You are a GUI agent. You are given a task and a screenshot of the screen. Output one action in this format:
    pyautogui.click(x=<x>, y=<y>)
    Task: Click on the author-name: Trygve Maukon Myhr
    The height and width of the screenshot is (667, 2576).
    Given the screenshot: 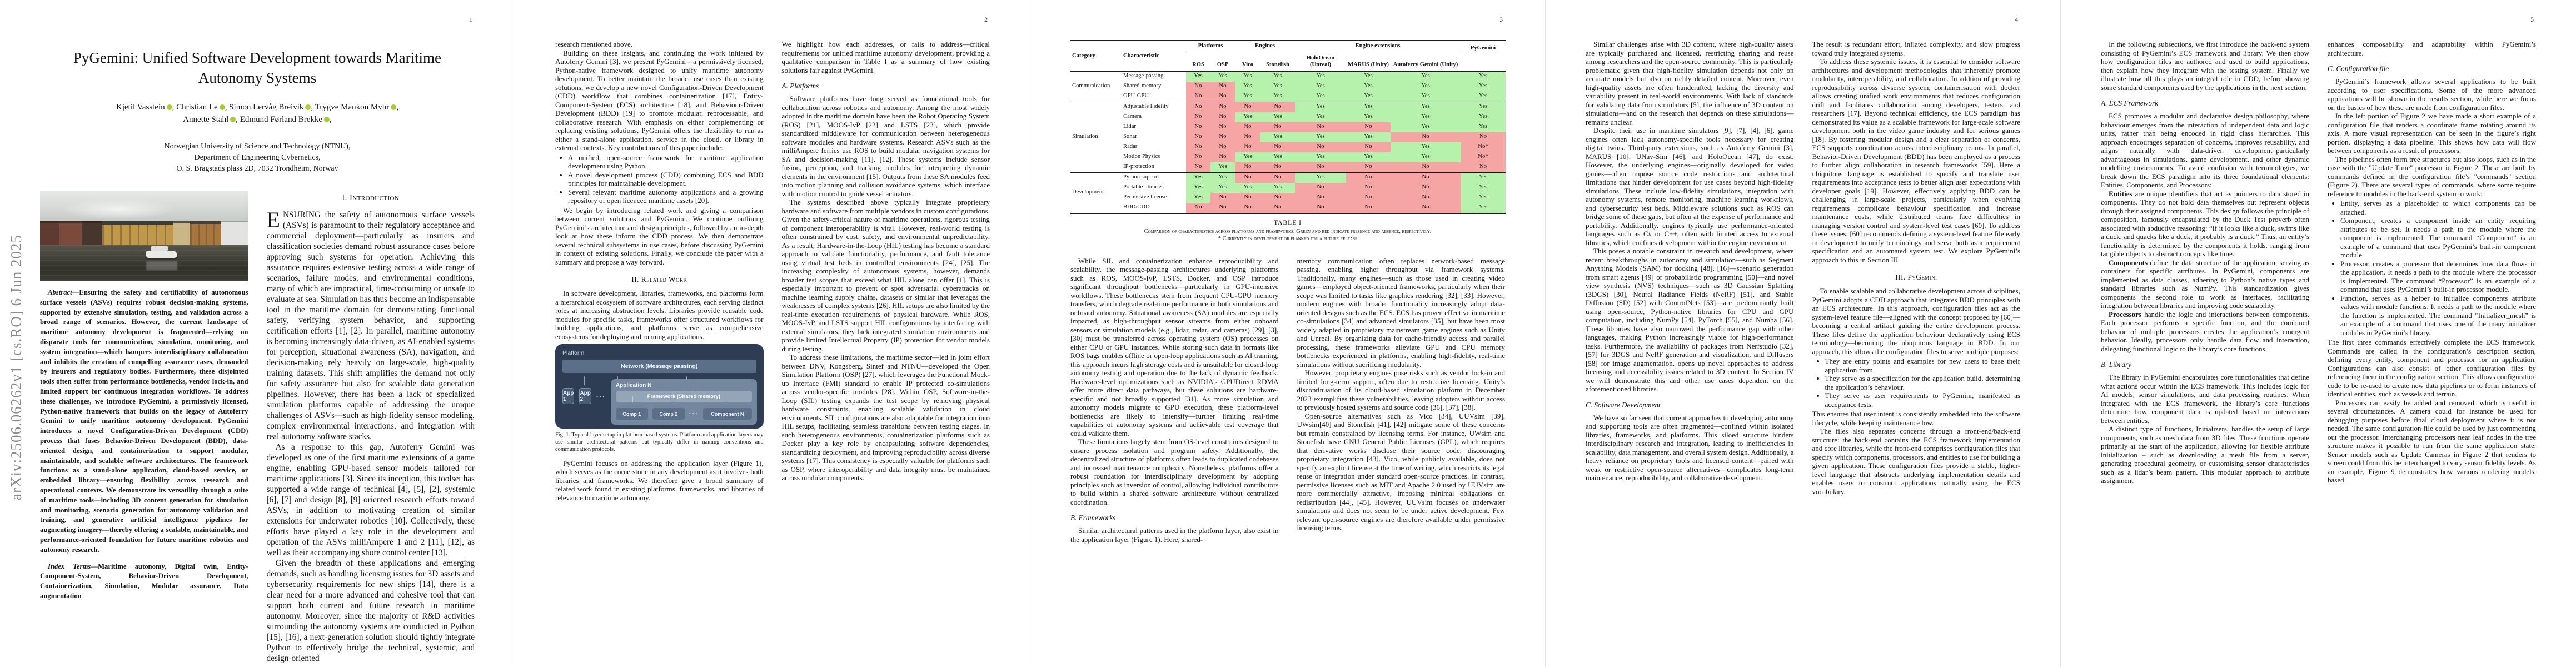 What is the action you would take?
    pyautogui.click(x=352, y=107)
    